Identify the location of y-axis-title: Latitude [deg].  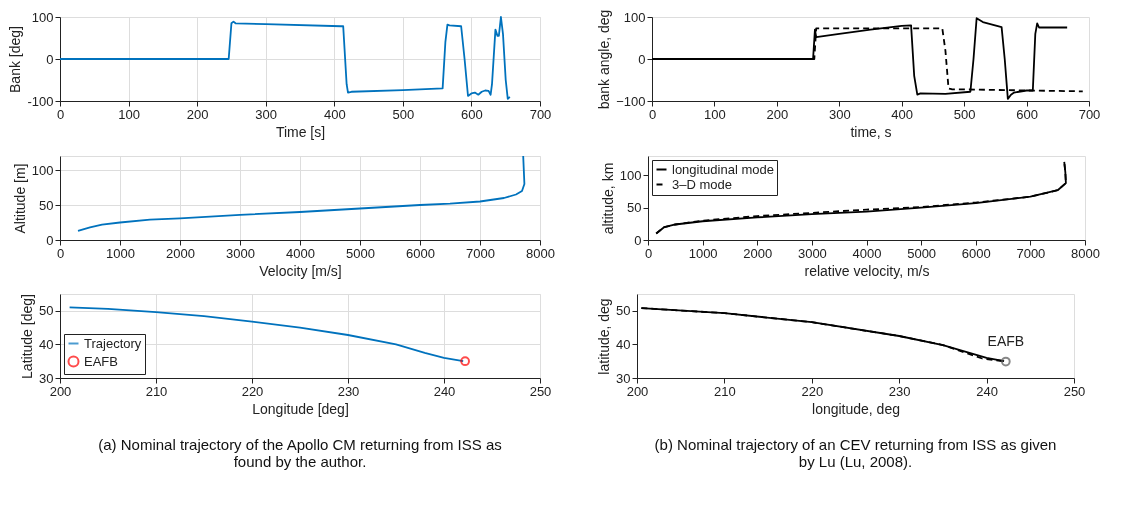
(27, 336).